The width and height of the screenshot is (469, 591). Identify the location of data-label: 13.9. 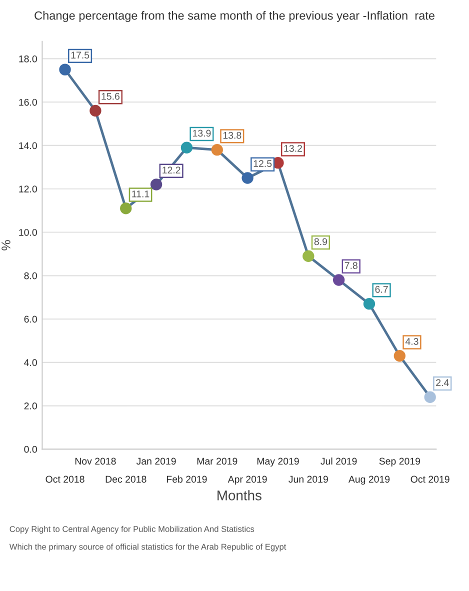
(202, 133).